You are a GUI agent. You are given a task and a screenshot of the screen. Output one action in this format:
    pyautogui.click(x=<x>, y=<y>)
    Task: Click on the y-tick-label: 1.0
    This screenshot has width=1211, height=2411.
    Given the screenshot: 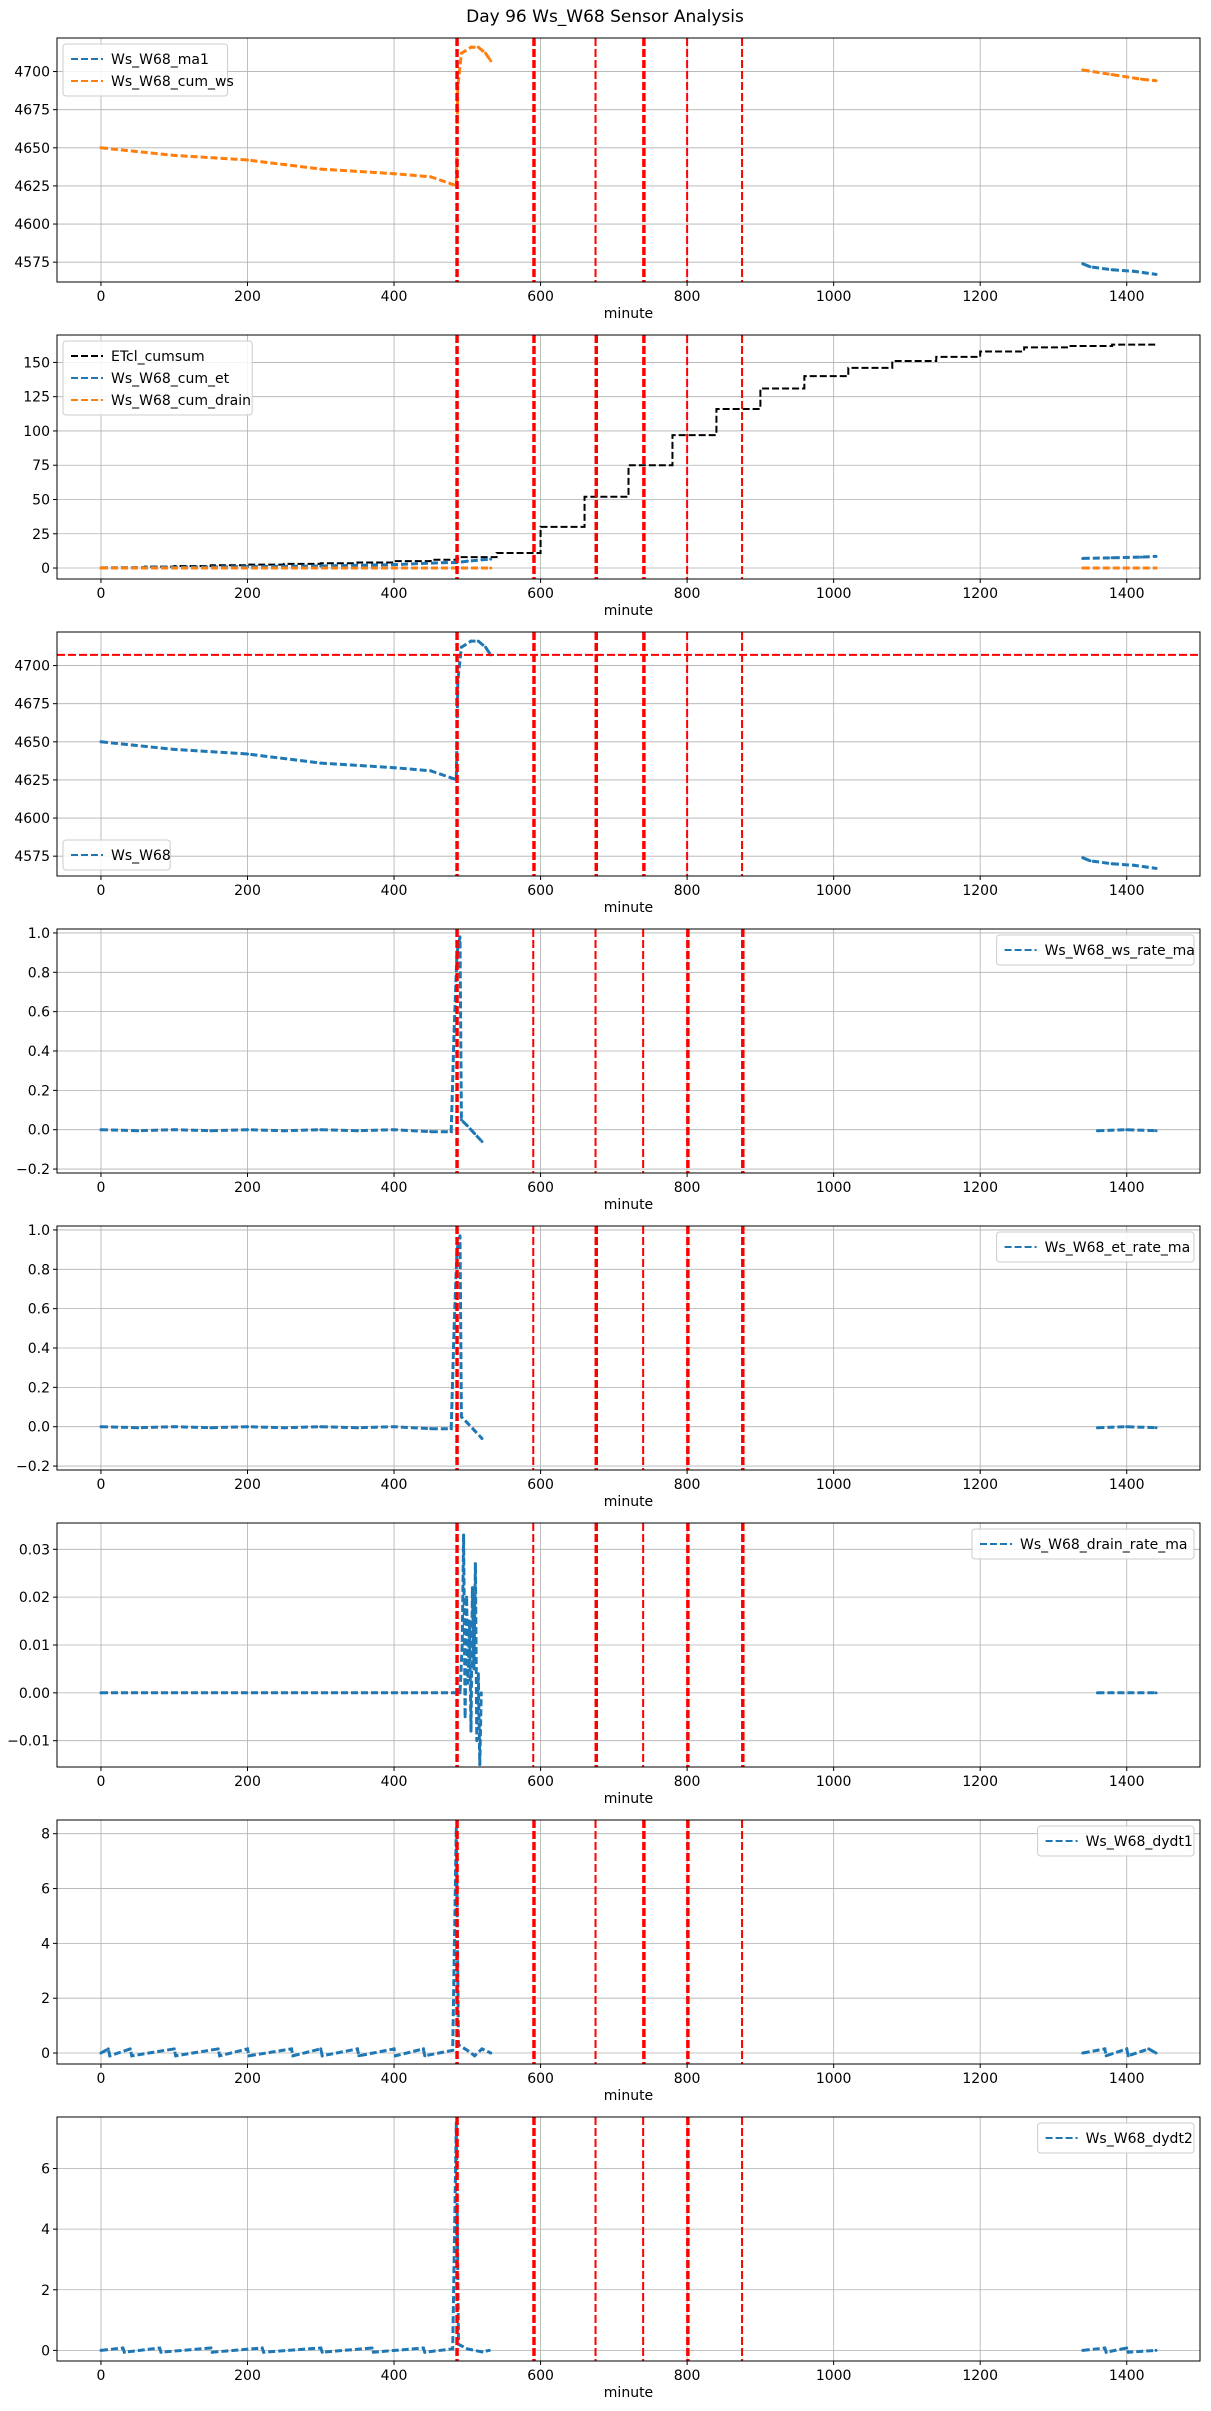 What is the action you would take?
    pyautogui.click(x=39, y=934)
    